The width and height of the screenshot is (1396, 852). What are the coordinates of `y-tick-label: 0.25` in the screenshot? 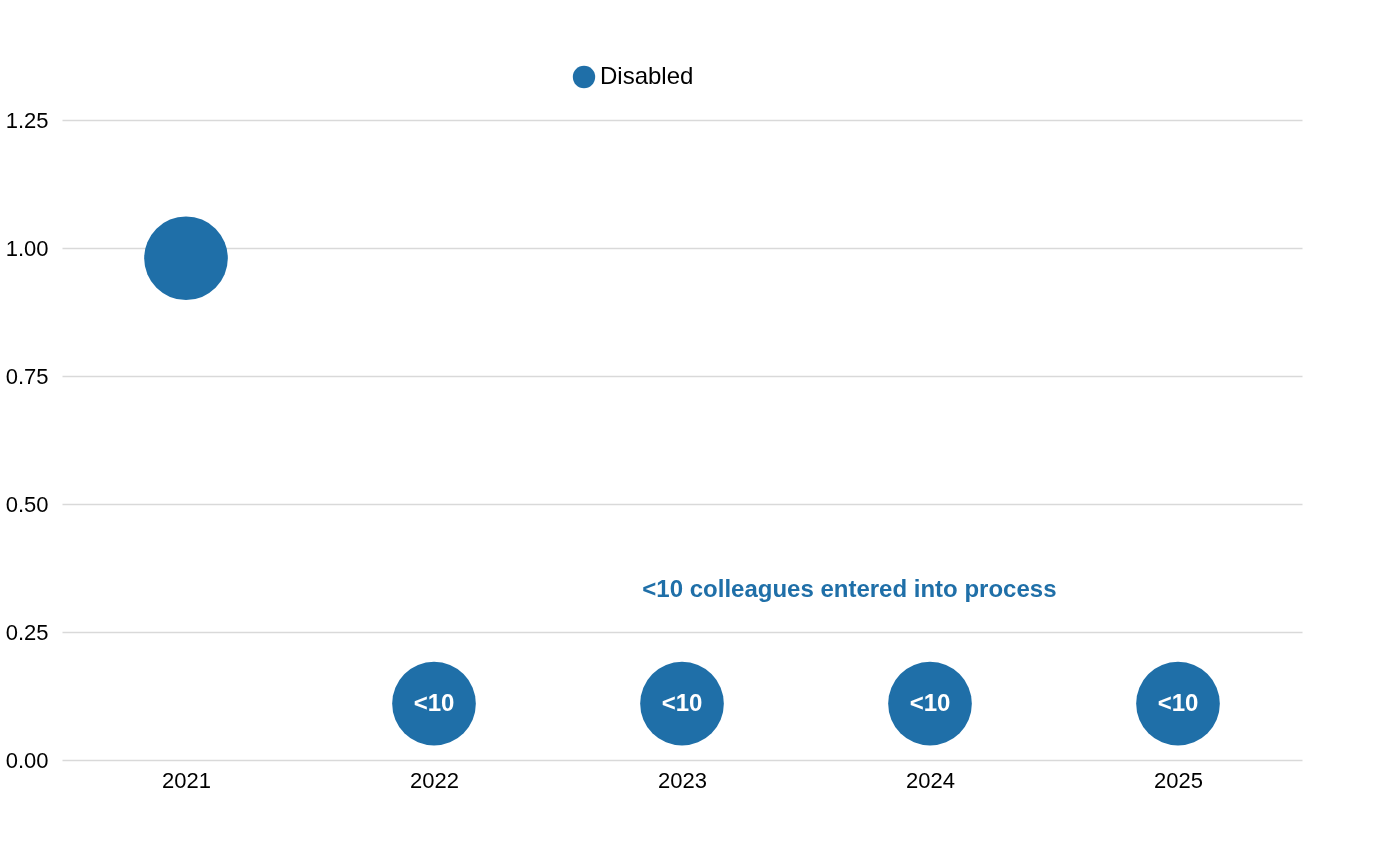 It's located at (27, 632).